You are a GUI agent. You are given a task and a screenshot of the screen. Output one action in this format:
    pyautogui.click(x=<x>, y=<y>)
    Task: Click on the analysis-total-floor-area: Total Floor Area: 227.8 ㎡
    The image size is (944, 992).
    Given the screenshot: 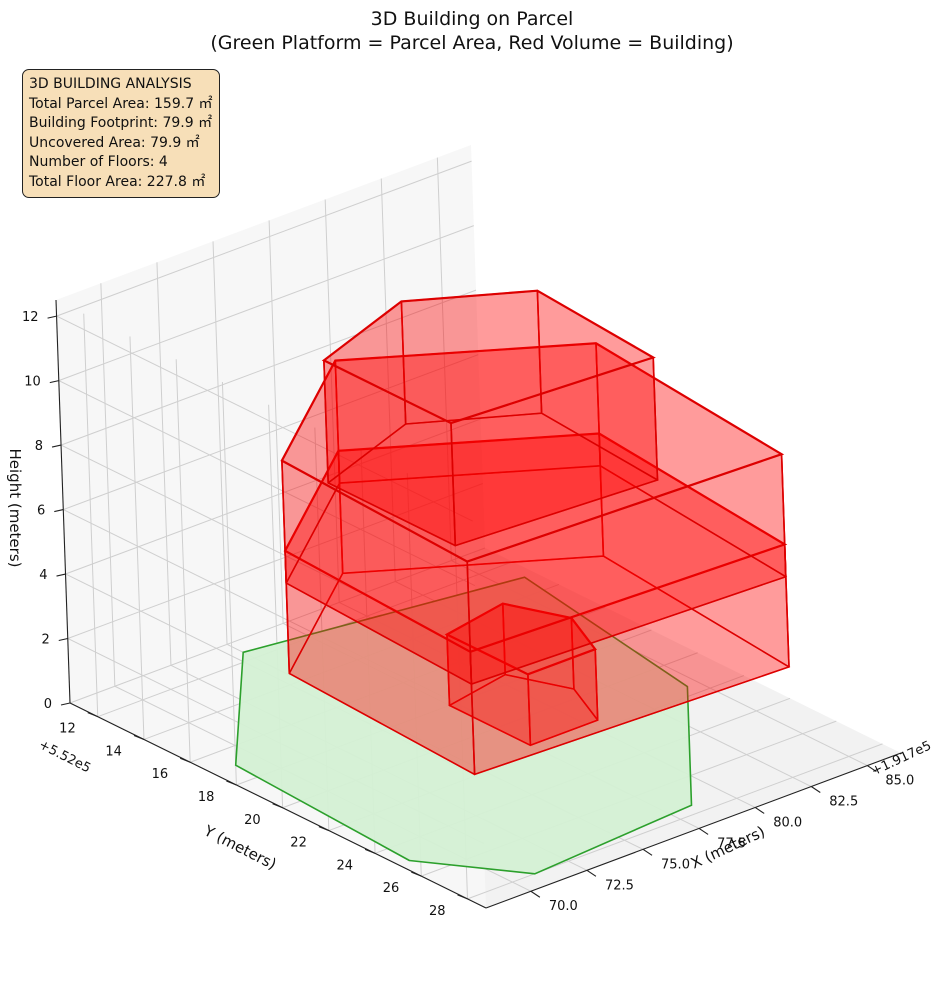 What is the action you would take?
    pyautogui.click(x=117, y=181)
    